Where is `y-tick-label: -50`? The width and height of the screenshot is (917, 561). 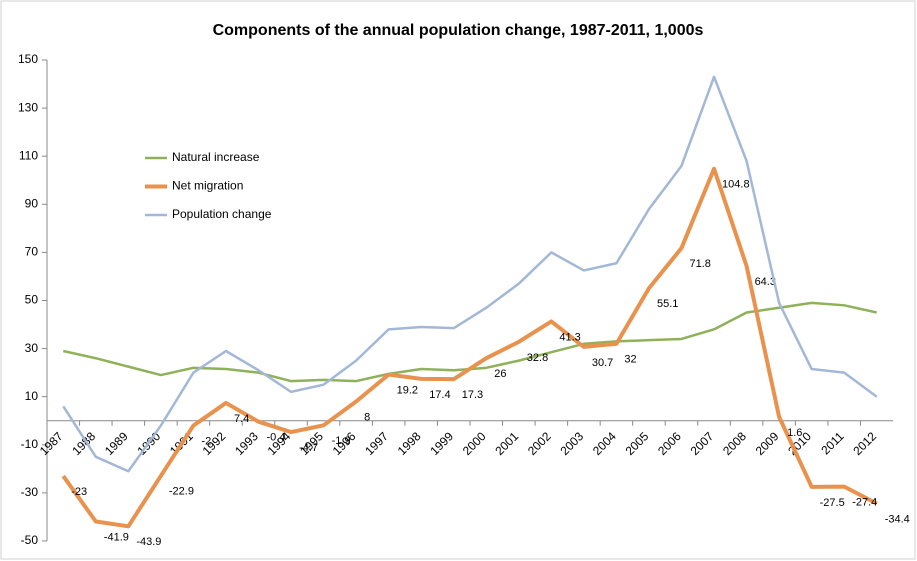
y-tick-label: -50 is located at coordinates (30, 540).